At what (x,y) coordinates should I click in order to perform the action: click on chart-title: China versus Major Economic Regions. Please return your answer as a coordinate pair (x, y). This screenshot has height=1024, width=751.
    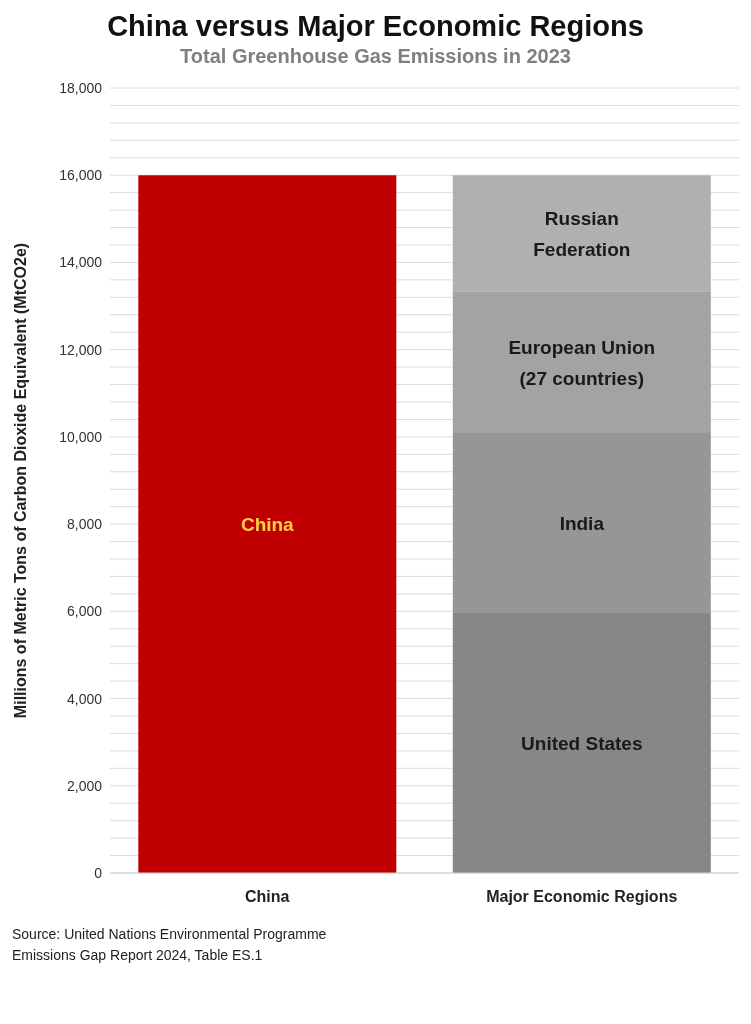
    Looking at the image, I should click on (375, 26).